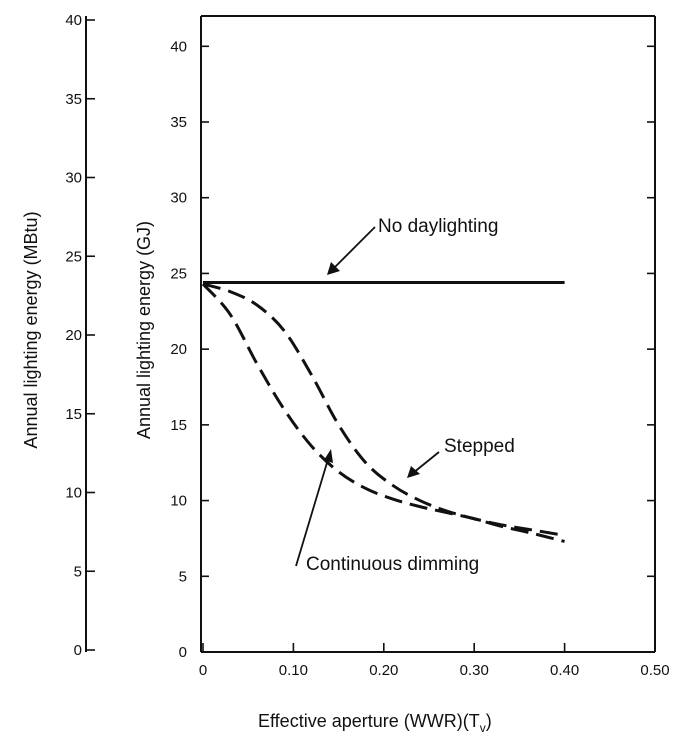  I want to click on x-ticks: 0 0.10 0.20 0.30 0.40 0.50, so click(434, 661).